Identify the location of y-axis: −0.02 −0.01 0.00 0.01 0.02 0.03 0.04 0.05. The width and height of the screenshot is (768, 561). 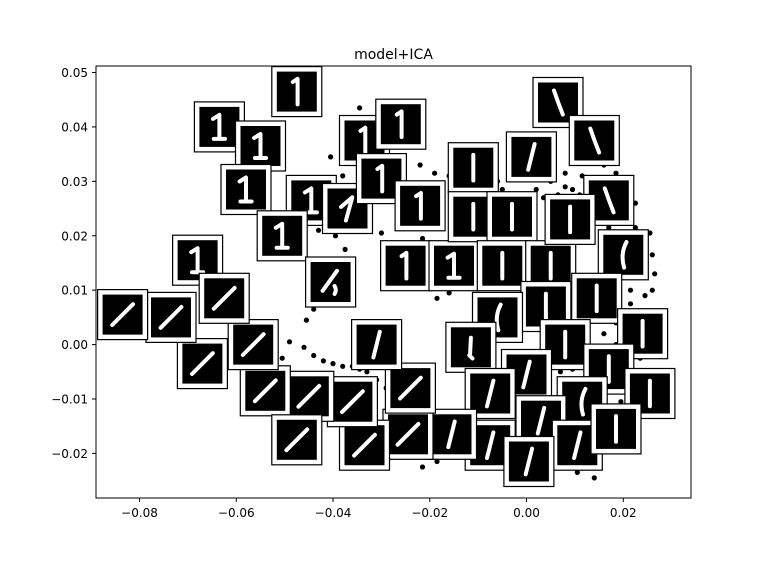
(73, 263).